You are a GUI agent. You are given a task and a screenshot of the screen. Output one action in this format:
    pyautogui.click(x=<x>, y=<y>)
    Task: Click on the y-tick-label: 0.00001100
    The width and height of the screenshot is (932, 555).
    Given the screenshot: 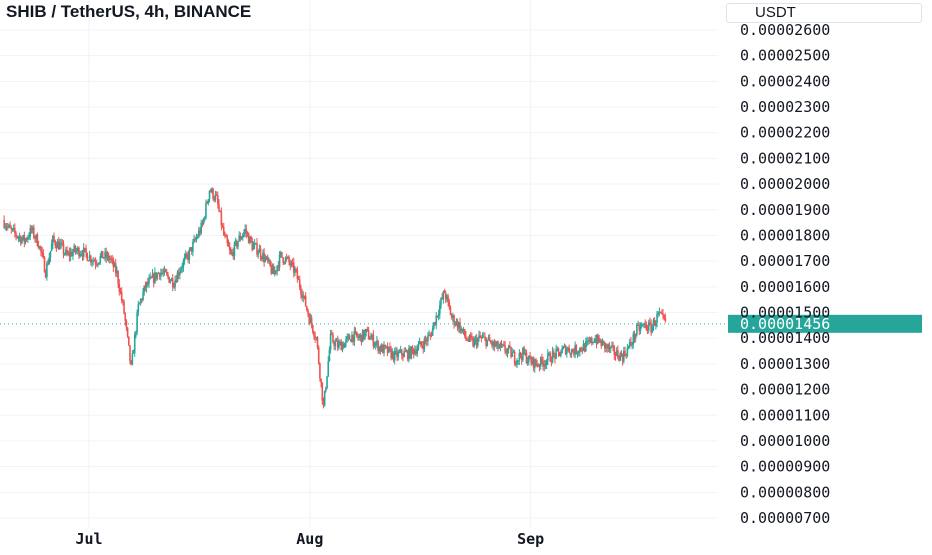 What is the action you would take?
    pyautogui.click(x=785, y=415)
    